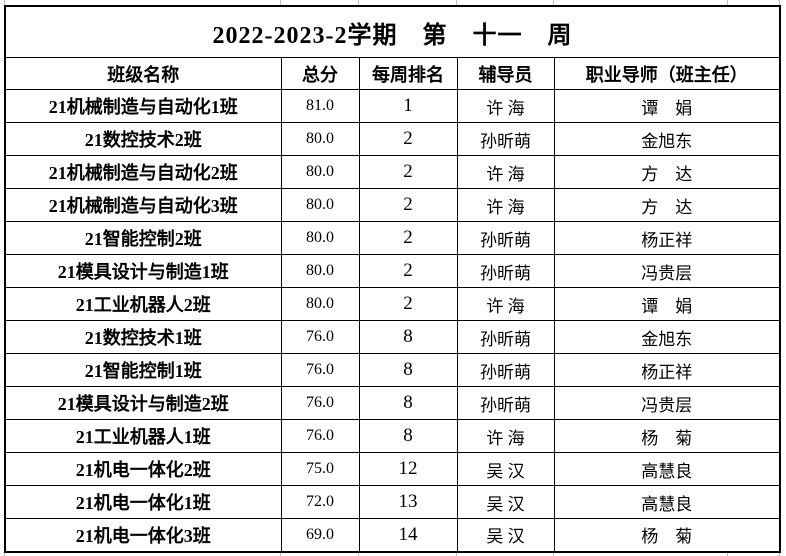 The height and width of the screenshot is (556, 786). Describe the element at coordinates (143, 337) in the screenshot. I see `class-name-cell: 21数控技术1班` at that location.